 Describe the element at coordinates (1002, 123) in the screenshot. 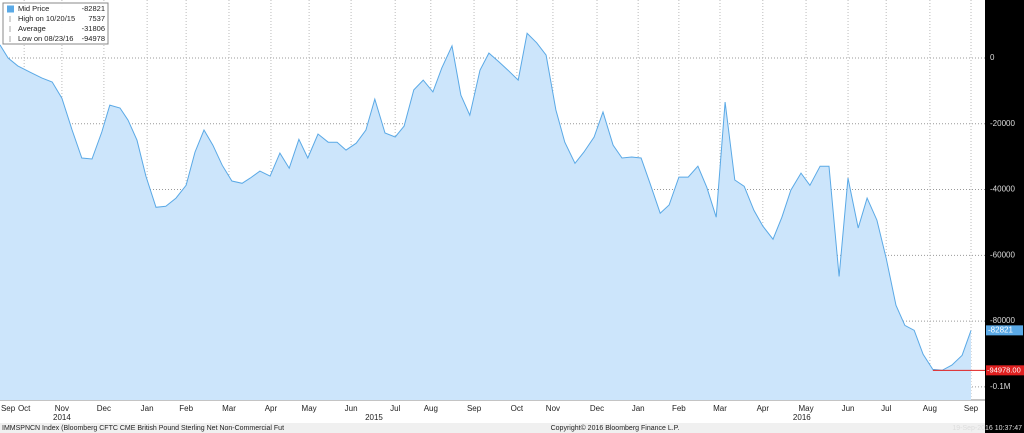

I see `y-tick-label: -20000` at that location.